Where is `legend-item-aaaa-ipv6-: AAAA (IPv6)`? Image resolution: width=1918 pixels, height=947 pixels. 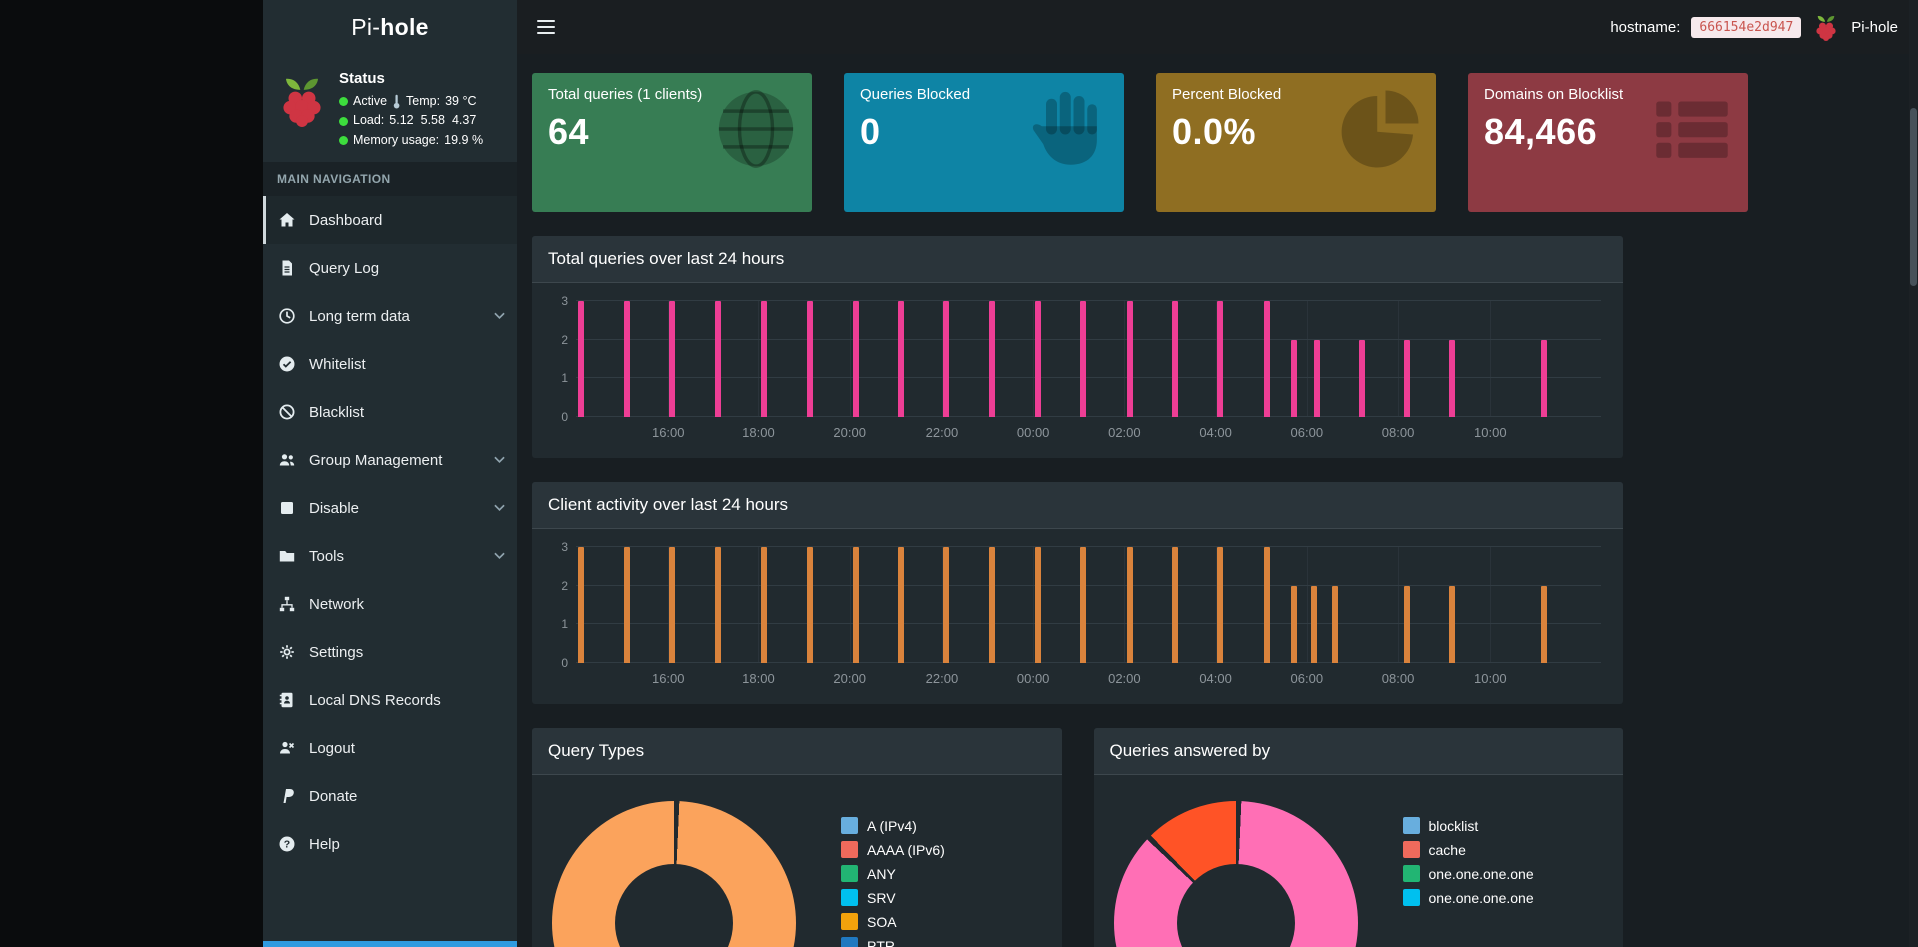 legend-item-aaaa-ipv6-: AAAA (IPv6) is located at coordinates (893, 849).